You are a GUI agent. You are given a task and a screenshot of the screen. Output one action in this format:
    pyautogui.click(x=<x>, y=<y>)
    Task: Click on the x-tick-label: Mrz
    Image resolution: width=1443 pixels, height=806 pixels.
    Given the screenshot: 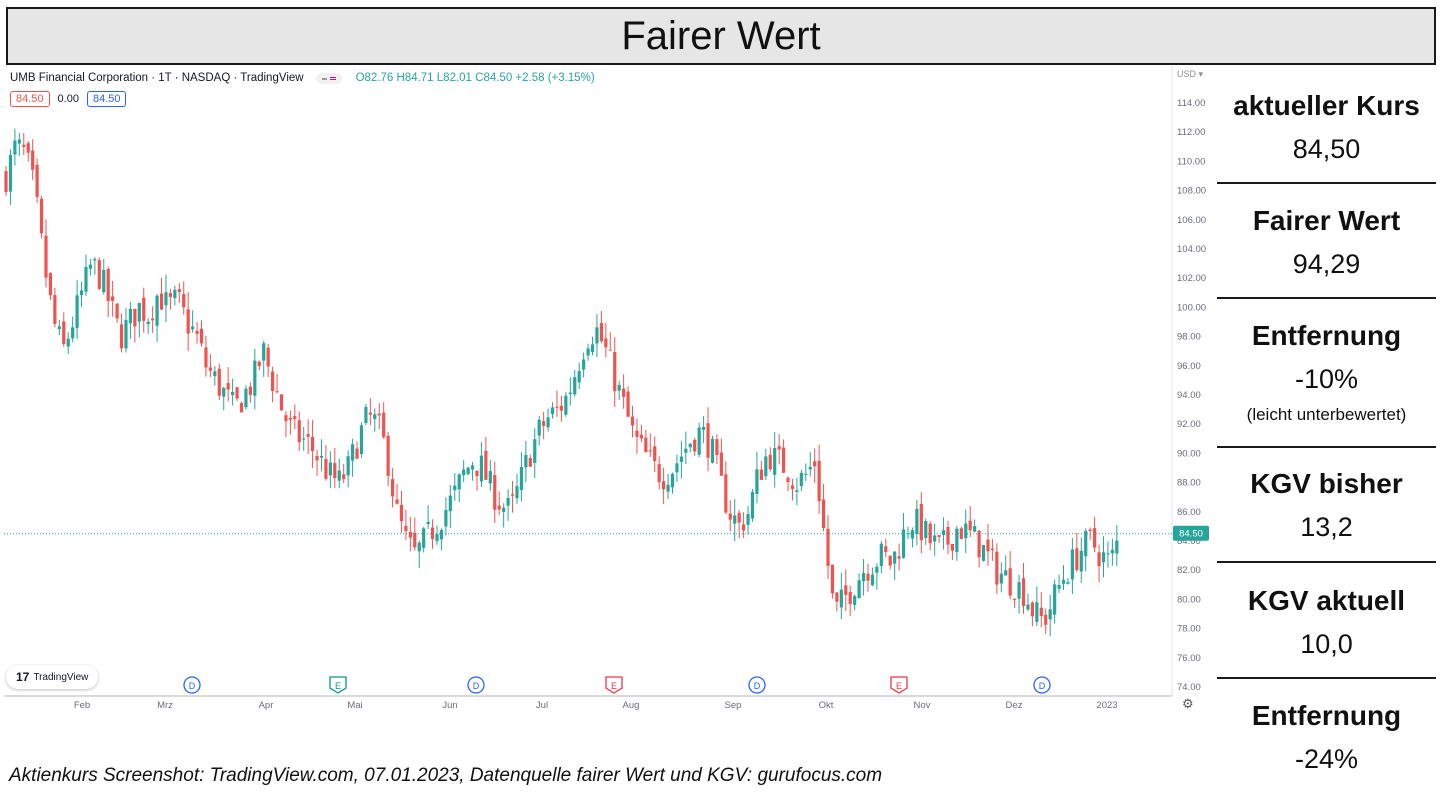 What is the action you would take?
    pyautogui.click(x=165, y=705)
    